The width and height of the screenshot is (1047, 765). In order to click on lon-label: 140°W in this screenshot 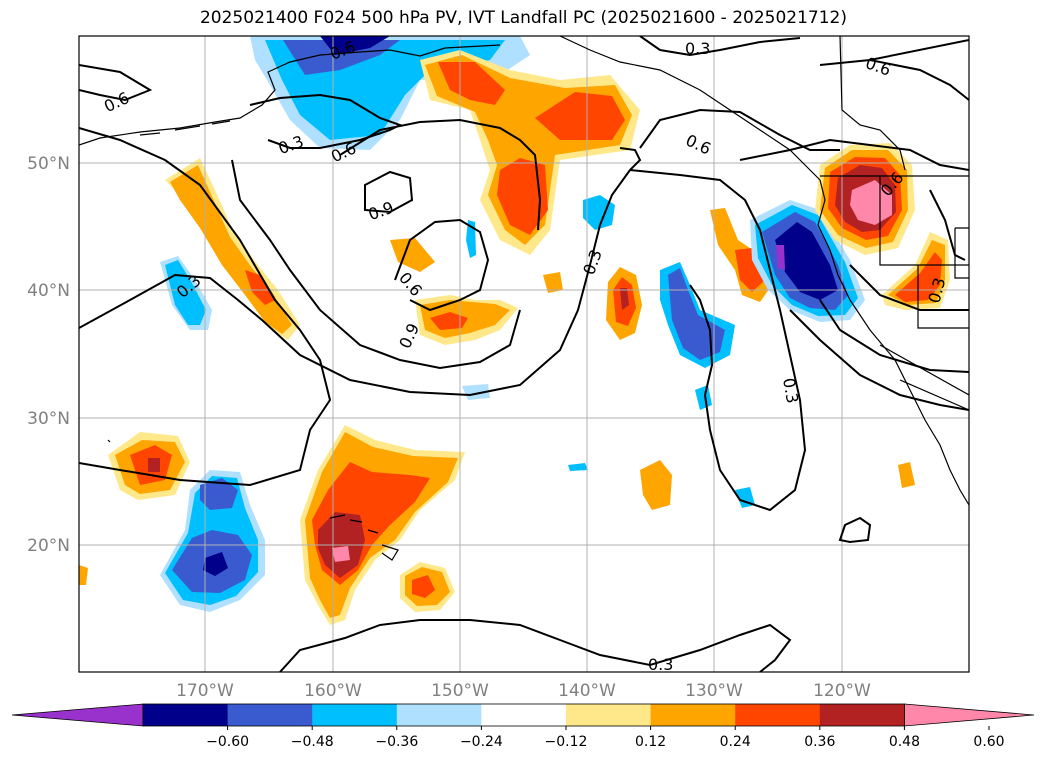, I will do `click(587, 691)`.